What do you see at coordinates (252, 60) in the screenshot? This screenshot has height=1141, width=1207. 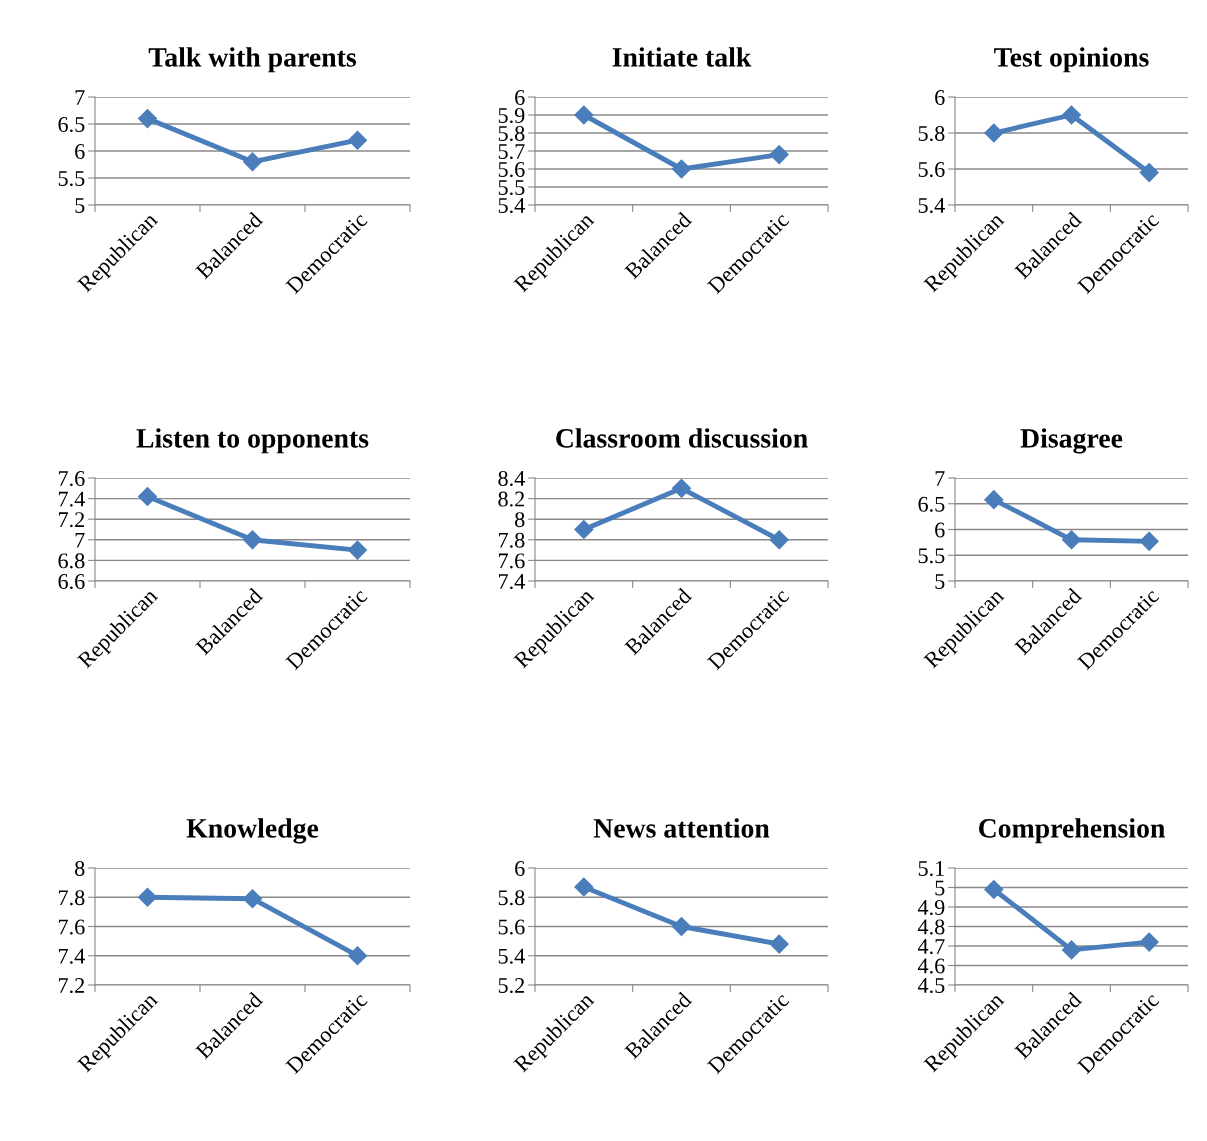 I see `chart-title: Talk with parents` at bounding box center [252, 60].